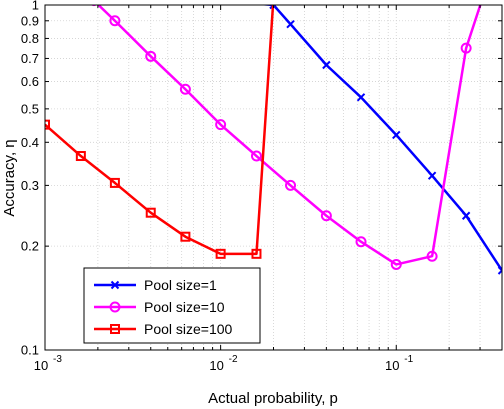 This screenshot has height=409, width=504. Describe the element at coordinates (35, 6) in the screenshot. I see `y-tick-label: 1` at that location.